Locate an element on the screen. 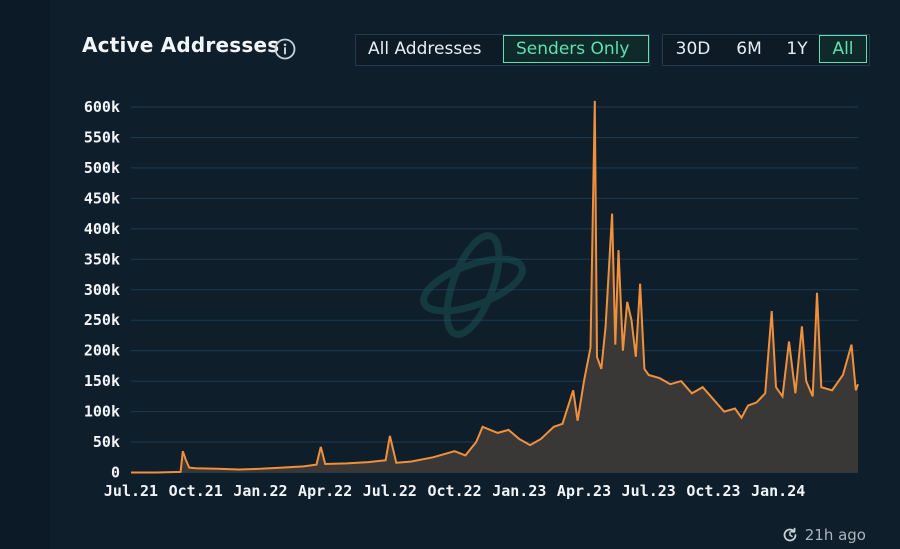 The height and width of the screenshot is (549, 900). range-1y-button: 1Y is located at coordinates (797, 49).